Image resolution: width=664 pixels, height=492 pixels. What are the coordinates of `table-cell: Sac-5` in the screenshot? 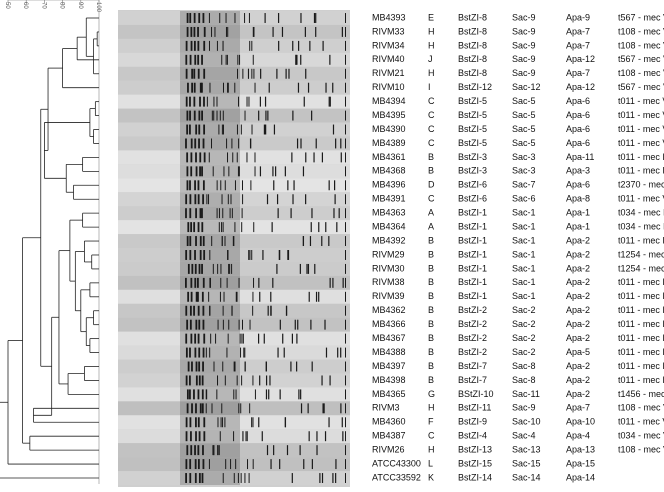 It's located at (524, 143).